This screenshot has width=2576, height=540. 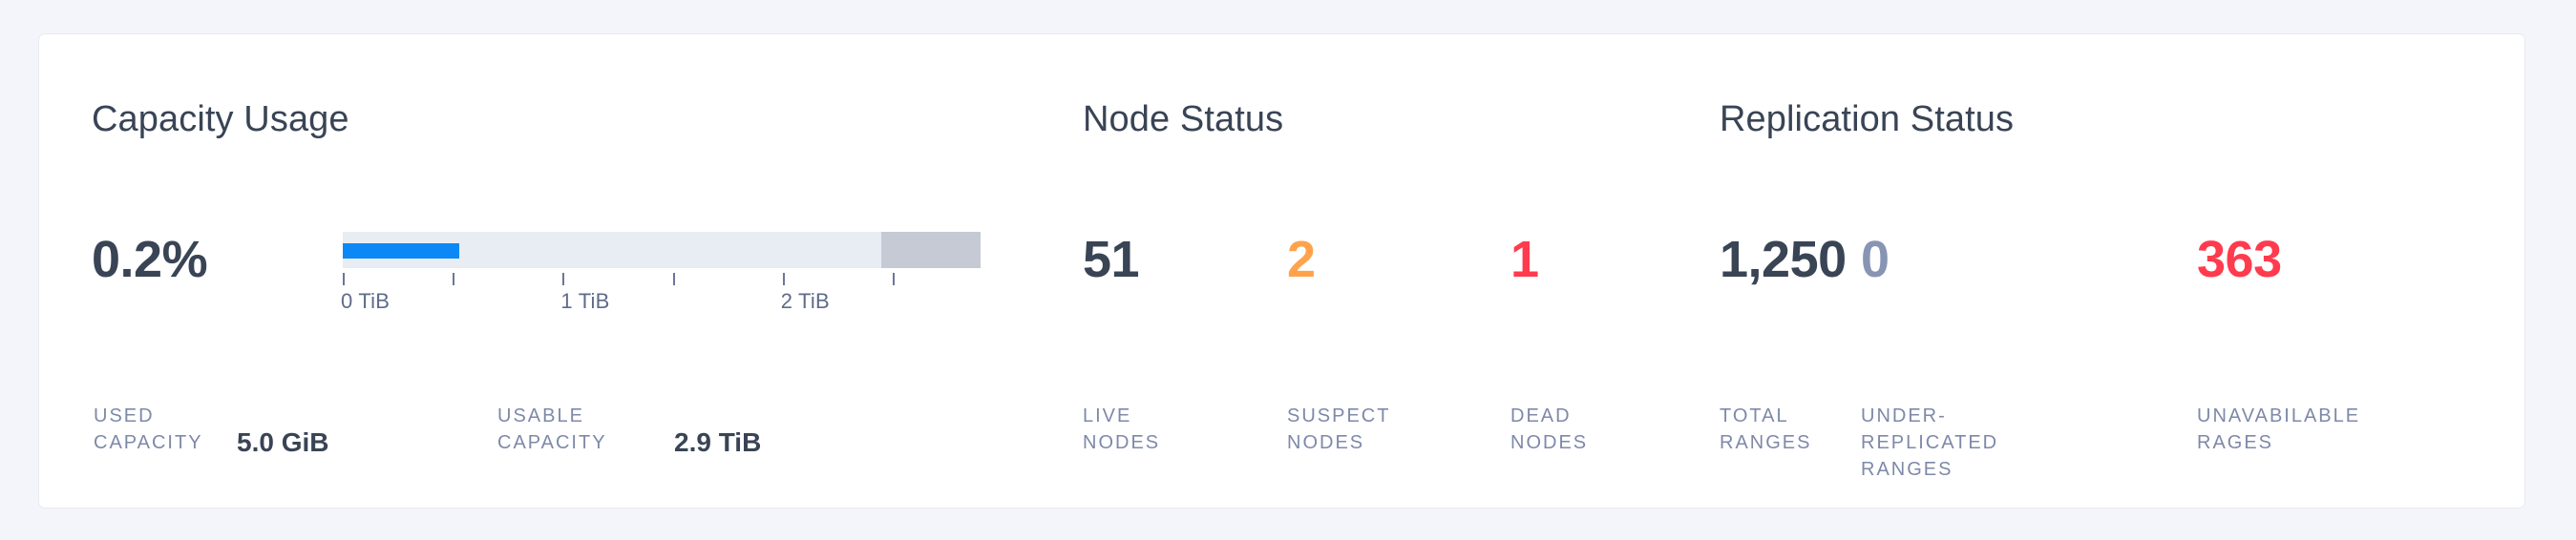 I want to click on capacity-axis-tick-label: 0 TiB, so click(x=366, y=301).